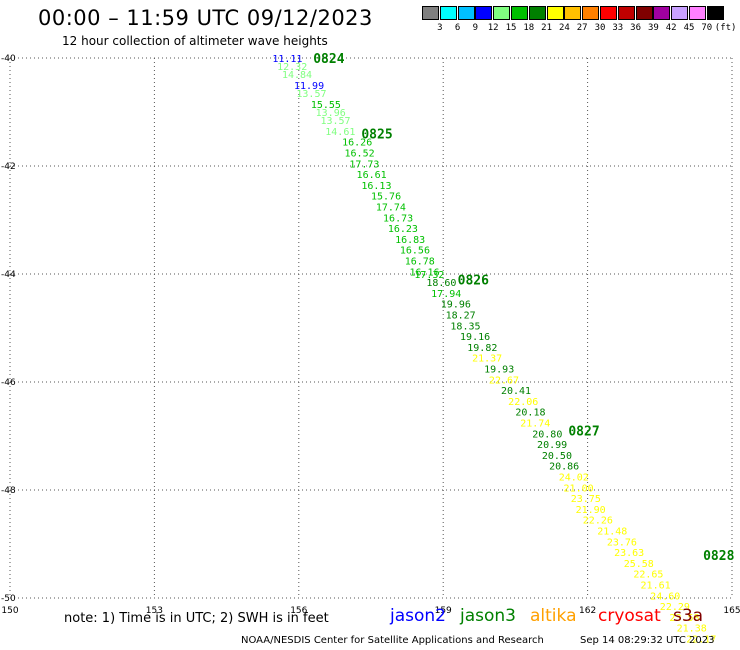 Image resolution: width=740 pixels, height=650 pixels. Describe the element at coordinates (648, 575) in the screenshot. I see `wave-height-label: 22.65` at that location.